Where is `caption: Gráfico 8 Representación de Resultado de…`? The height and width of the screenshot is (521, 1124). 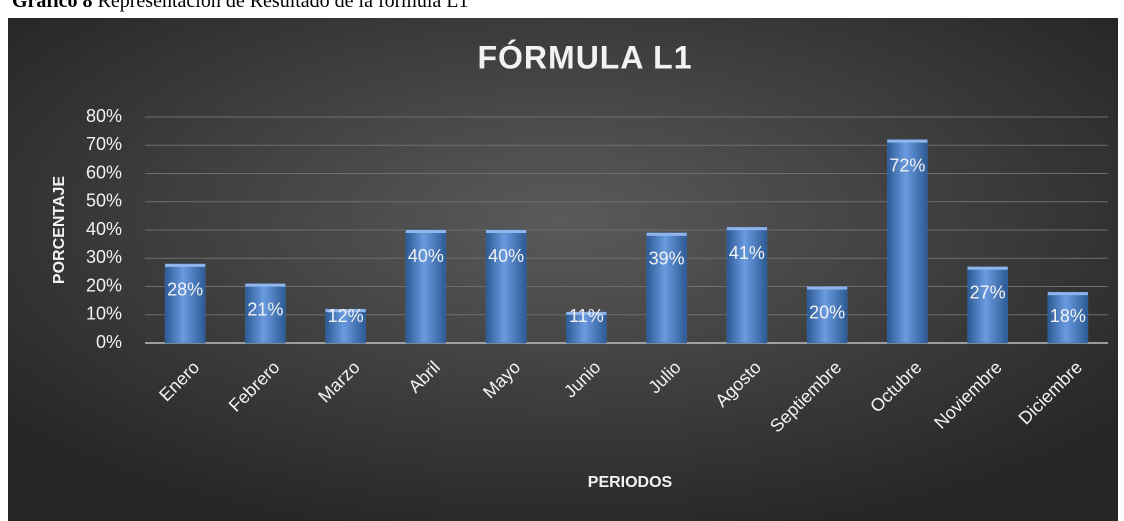
caption: Gráfico 8 Representación de Resultado de… is located at coordinates (240, 6).